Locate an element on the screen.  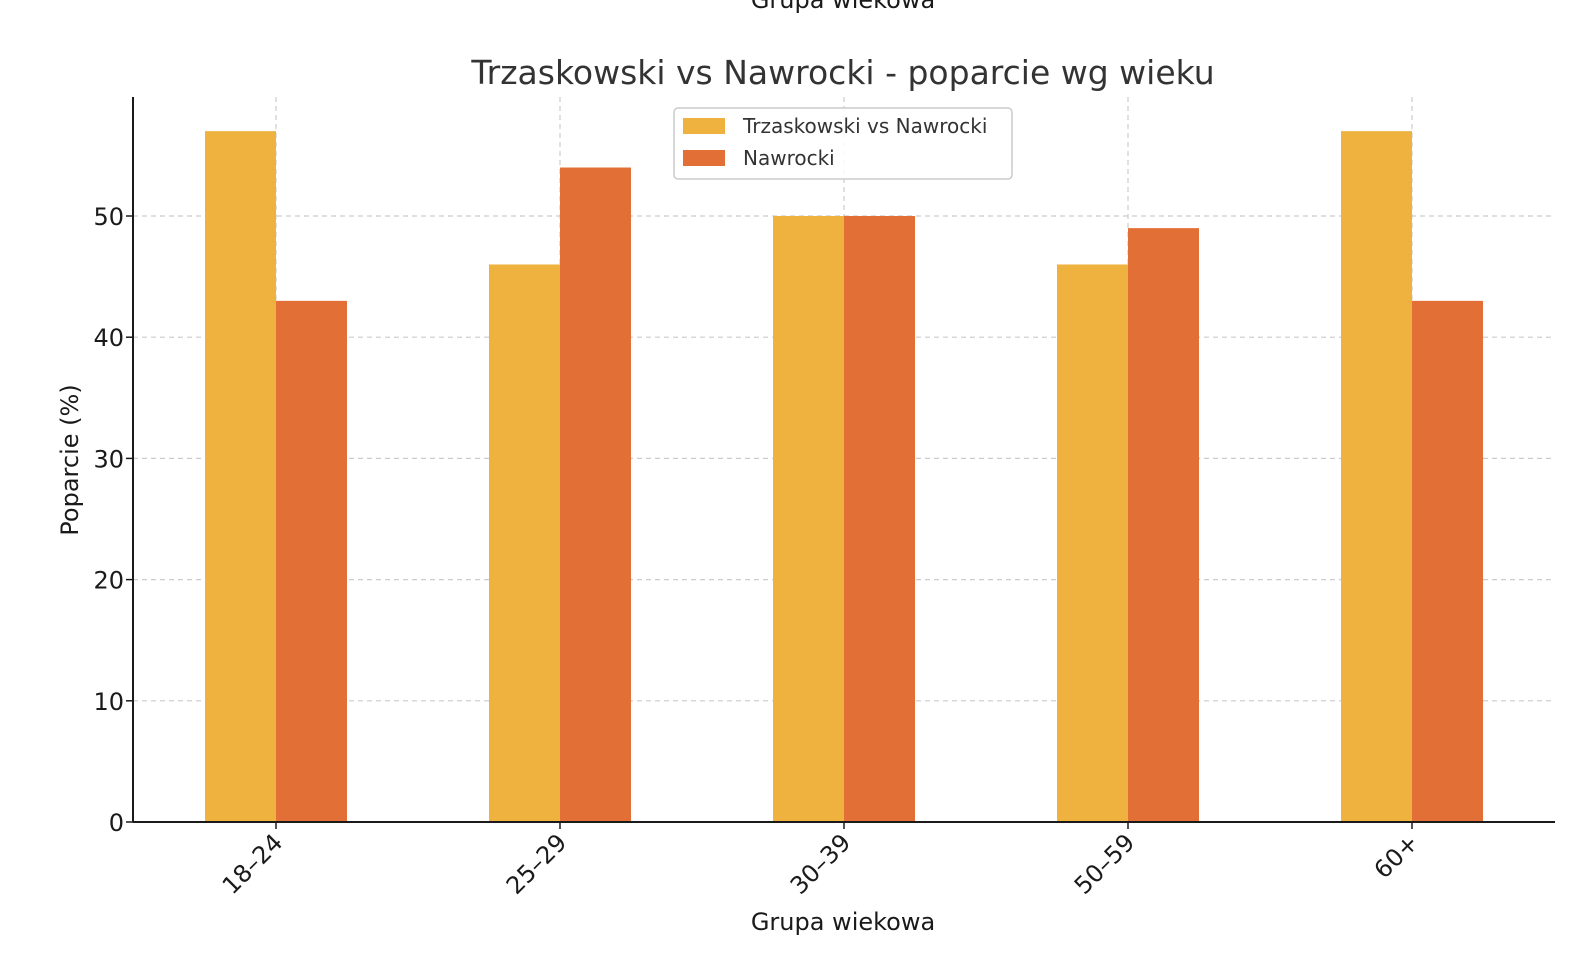
y-axis-title: Poparcie (%) is located at coordinates (70, 459).